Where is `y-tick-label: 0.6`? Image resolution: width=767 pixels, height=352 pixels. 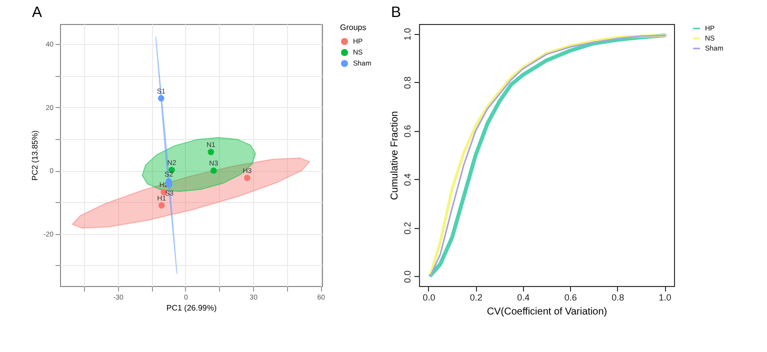
y-tick-label: 0.6 is located at coordinates (407, 131).